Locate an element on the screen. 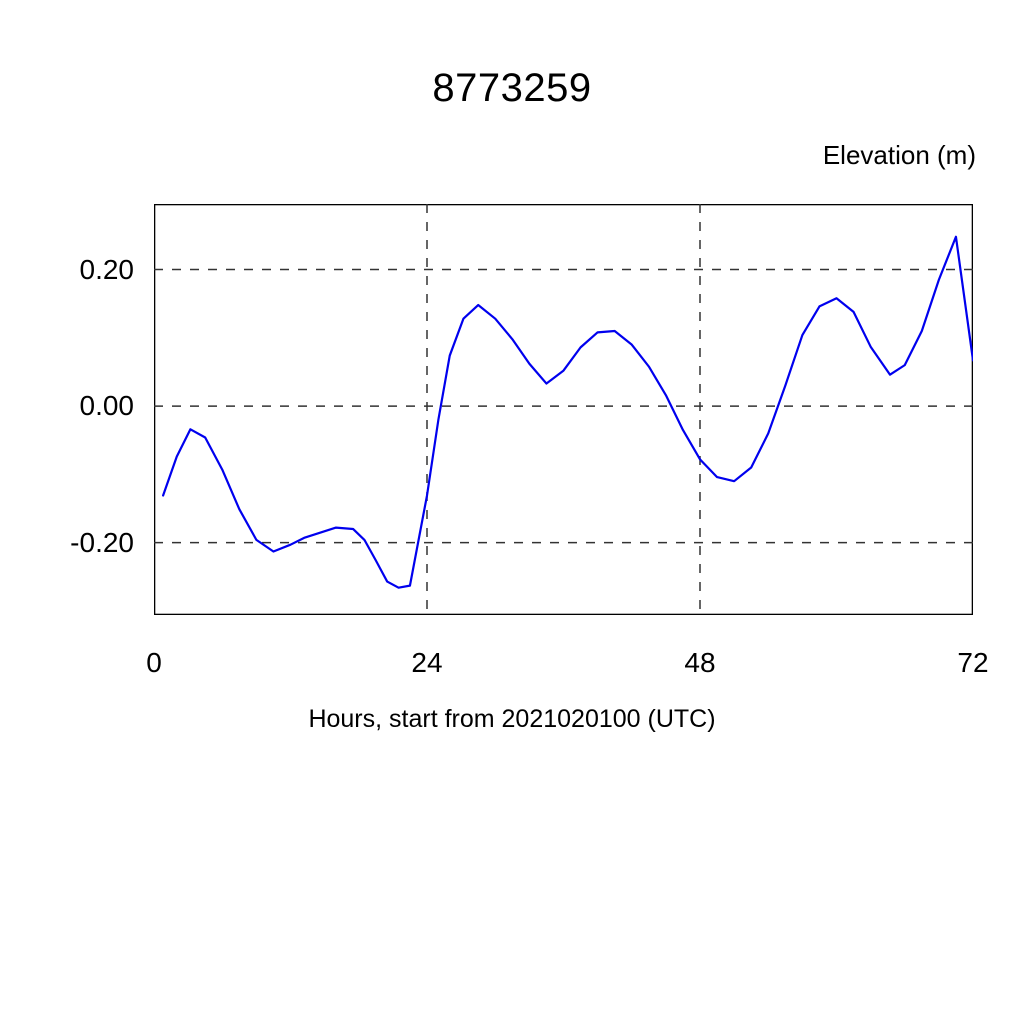 Image resolution: width=1024 pixels, height=1024 pixels. y-tick-label: 0.20 is located at coordinates (107, 269).